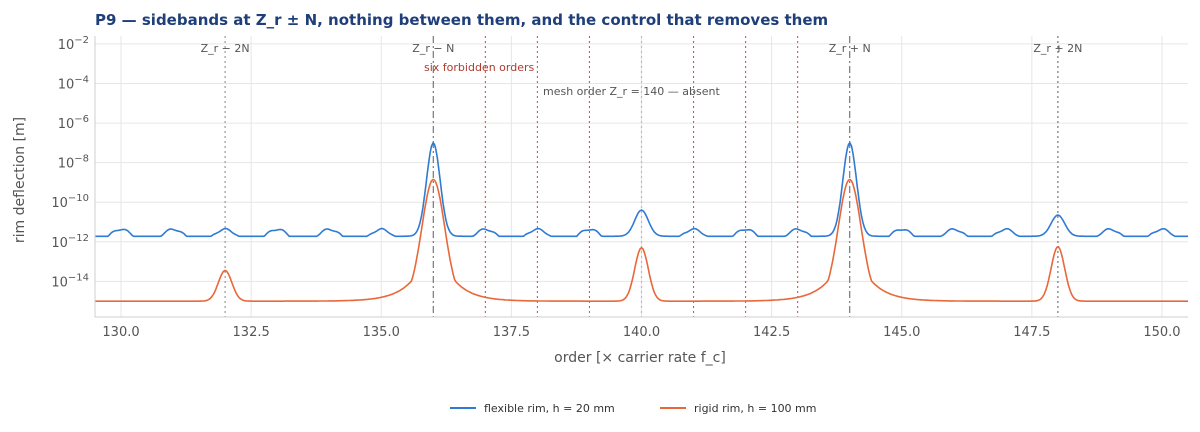 The image size is (1200, 432). Describe the element at coordinates (549, 408) in the screenshot. I see `legend-label: flexible rim, h = 20 mm` at that location.